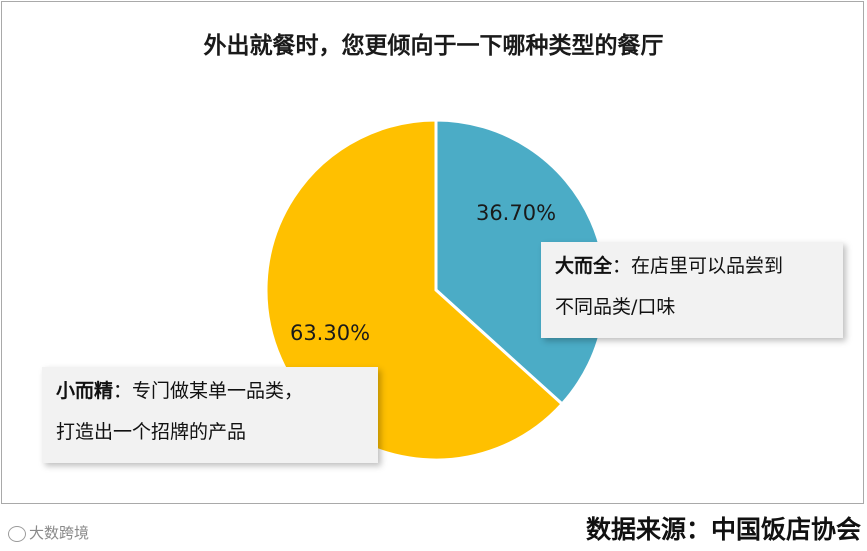 The image size is (867, 551). I want to click on annotation-small-and-refined: 小而精：专门做某单一品类， 打造出一个招牌的产品, so click(210, 415).